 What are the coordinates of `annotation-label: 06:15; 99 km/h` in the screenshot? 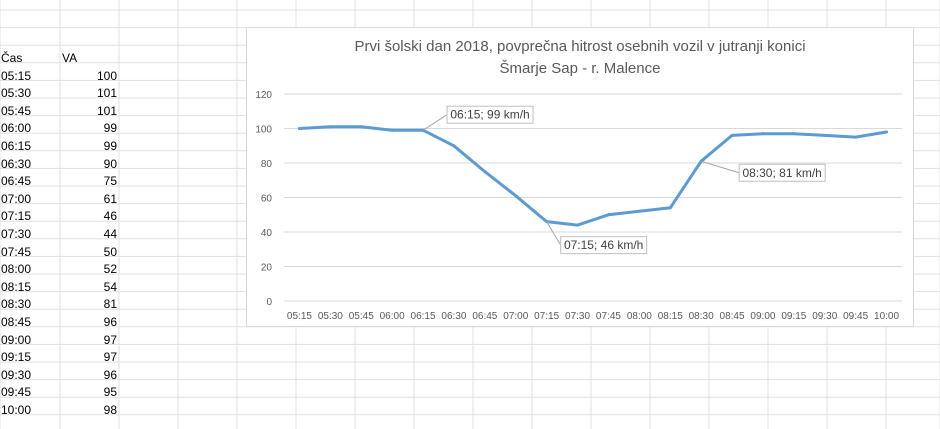 It's located at (489, 115).